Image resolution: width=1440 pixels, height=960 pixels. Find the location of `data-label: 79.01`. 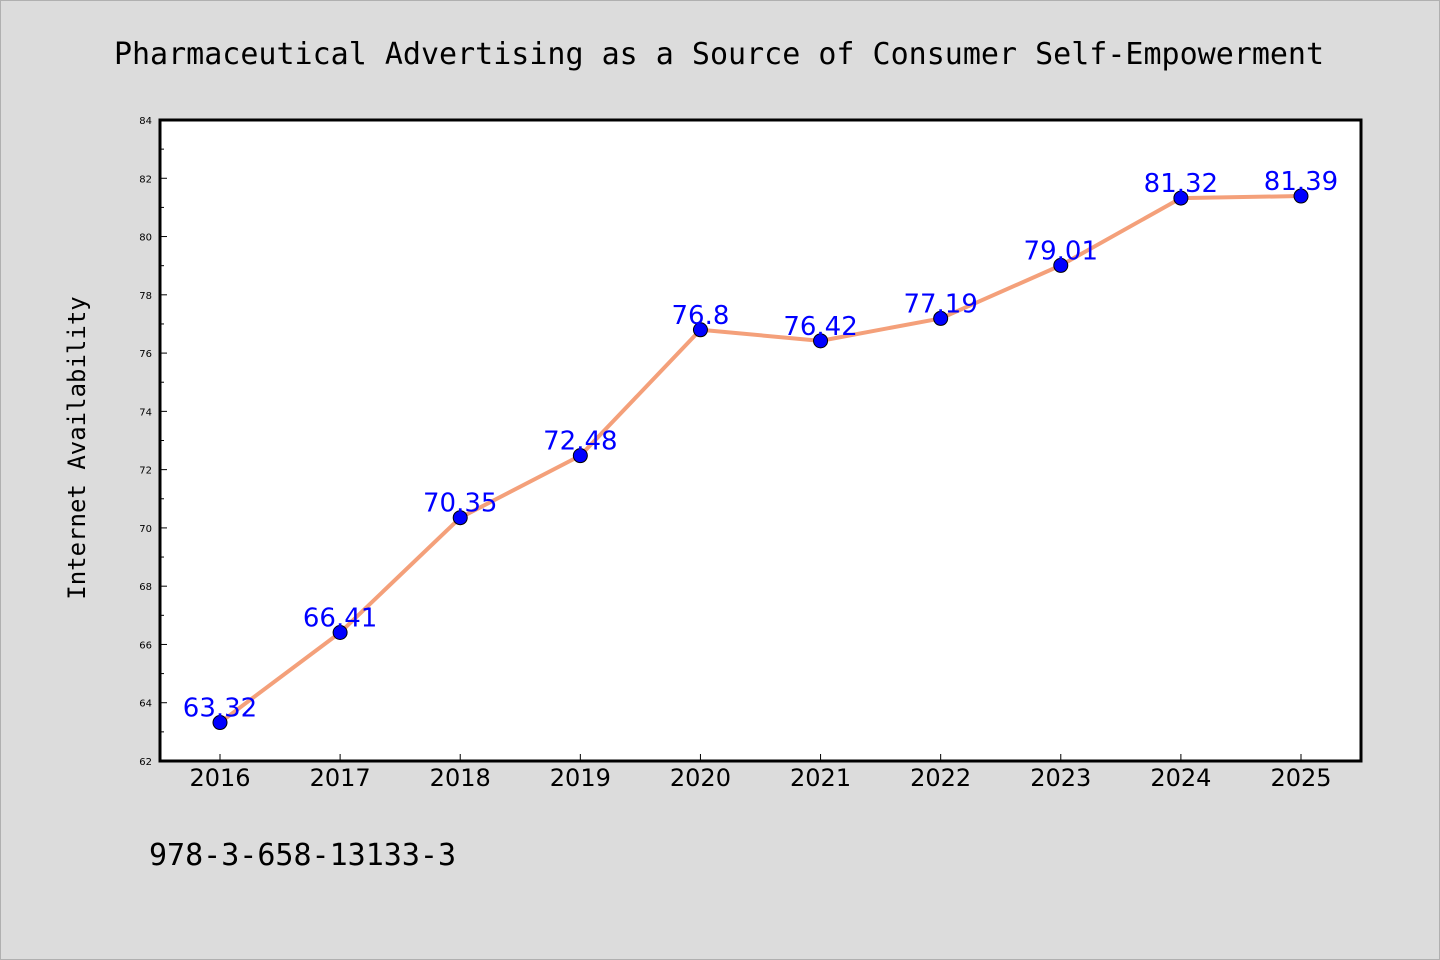

data-label: 79.01 is located at coordinates (1061, 251).